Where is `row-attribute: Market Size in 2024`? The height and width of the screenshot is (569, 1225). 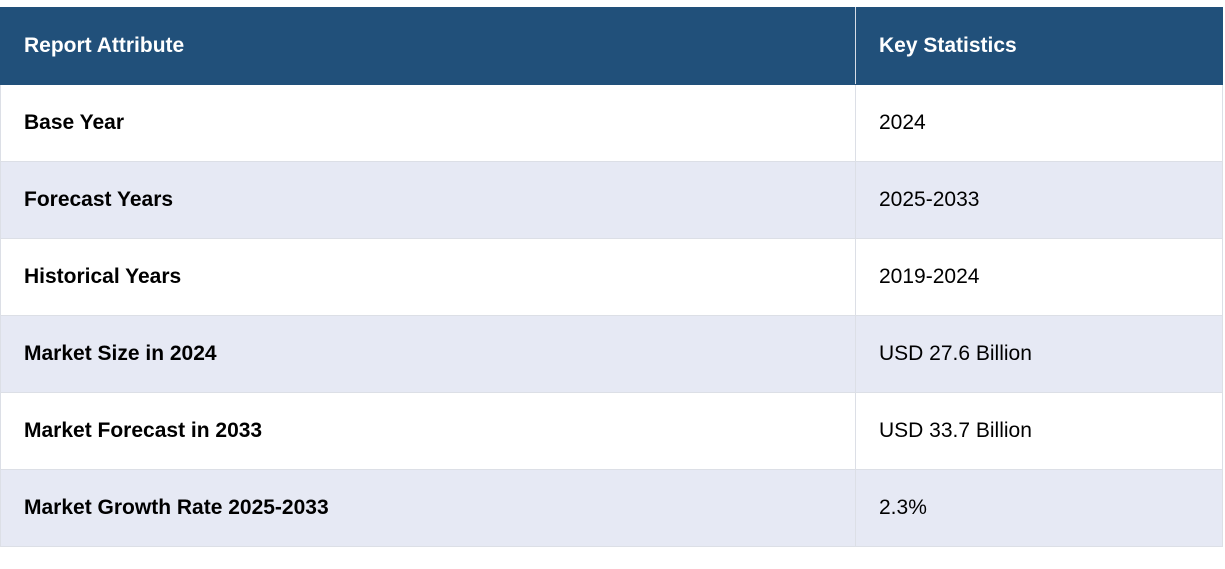 row-attribute: Market Size in 2024 is located at coordinates (428, 354).